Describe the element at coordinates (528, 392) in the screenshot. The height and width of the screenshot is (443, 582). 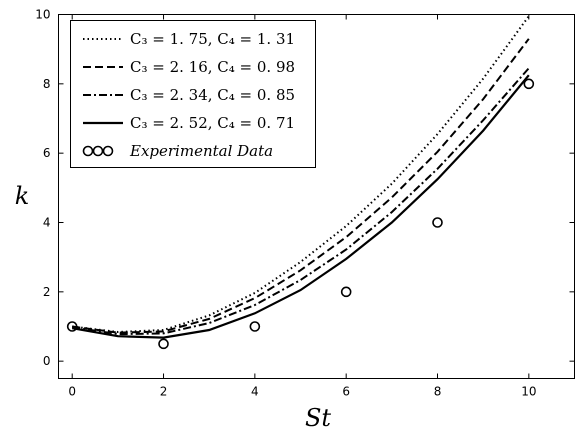
I see `x-tick-label: 10` at that location.